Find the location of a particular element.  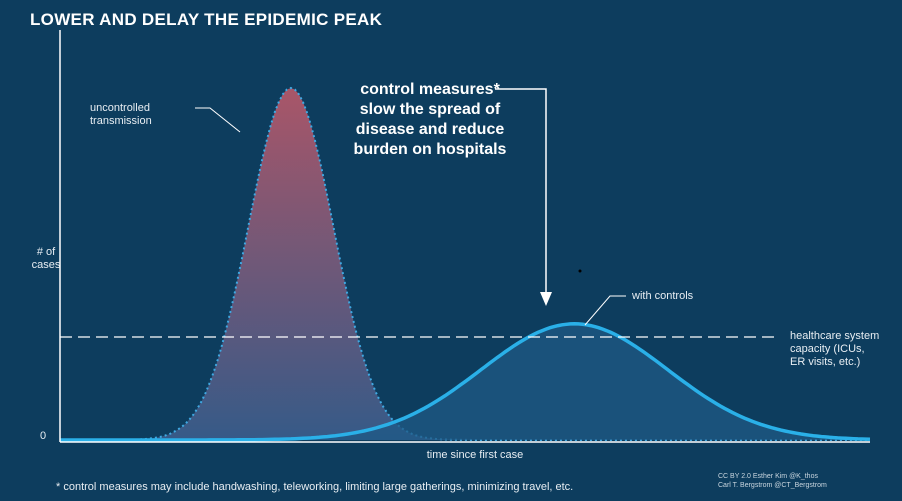

uncontrolled-label: uncontrolled transmission is located at coordinates (121, 114).